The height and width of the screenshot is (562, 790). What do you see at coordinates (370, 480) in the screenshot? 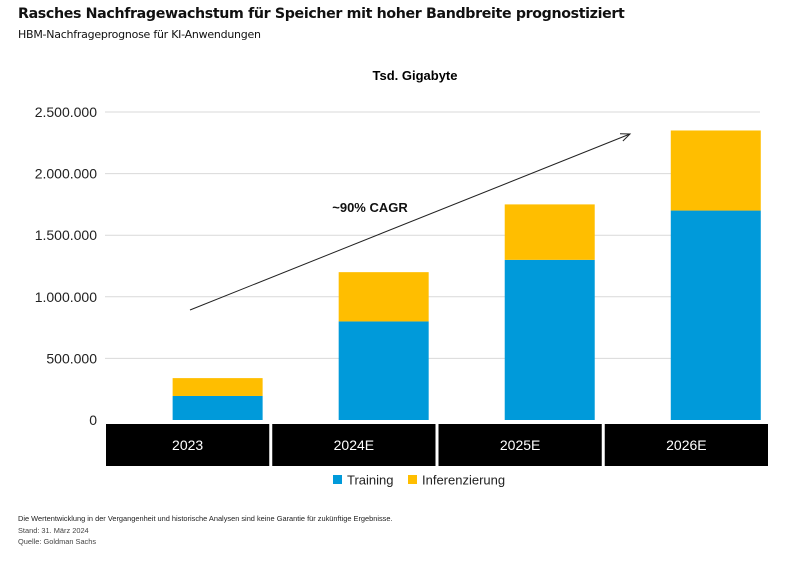
I see `legend-label-training: Training` at bounding box center [370, 480].